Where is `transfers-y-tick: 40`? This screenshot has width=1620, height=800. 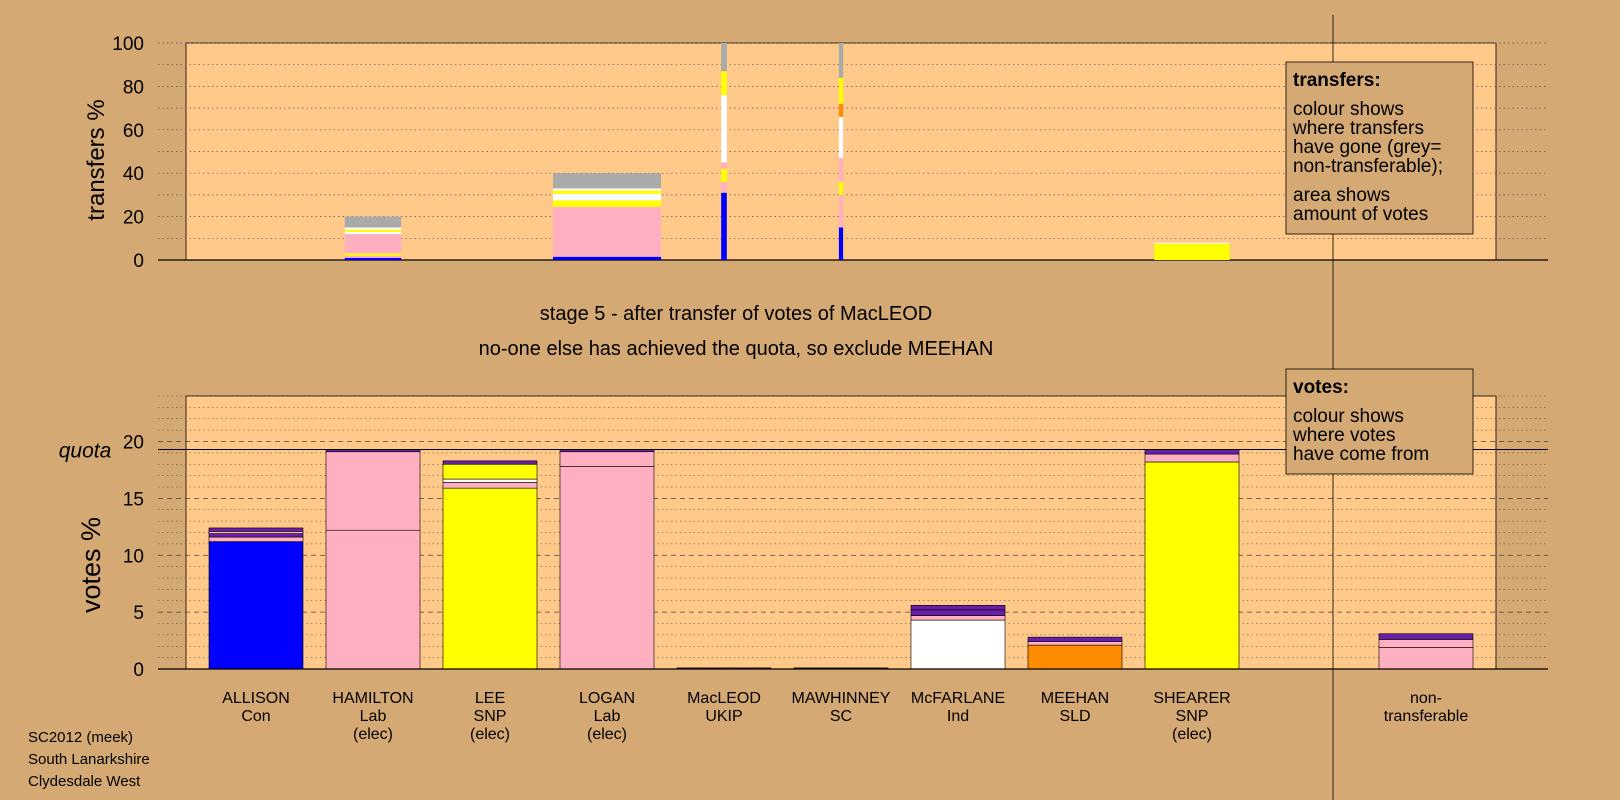
transfers-y-tick: 40 is located at coordinates (133, 174).